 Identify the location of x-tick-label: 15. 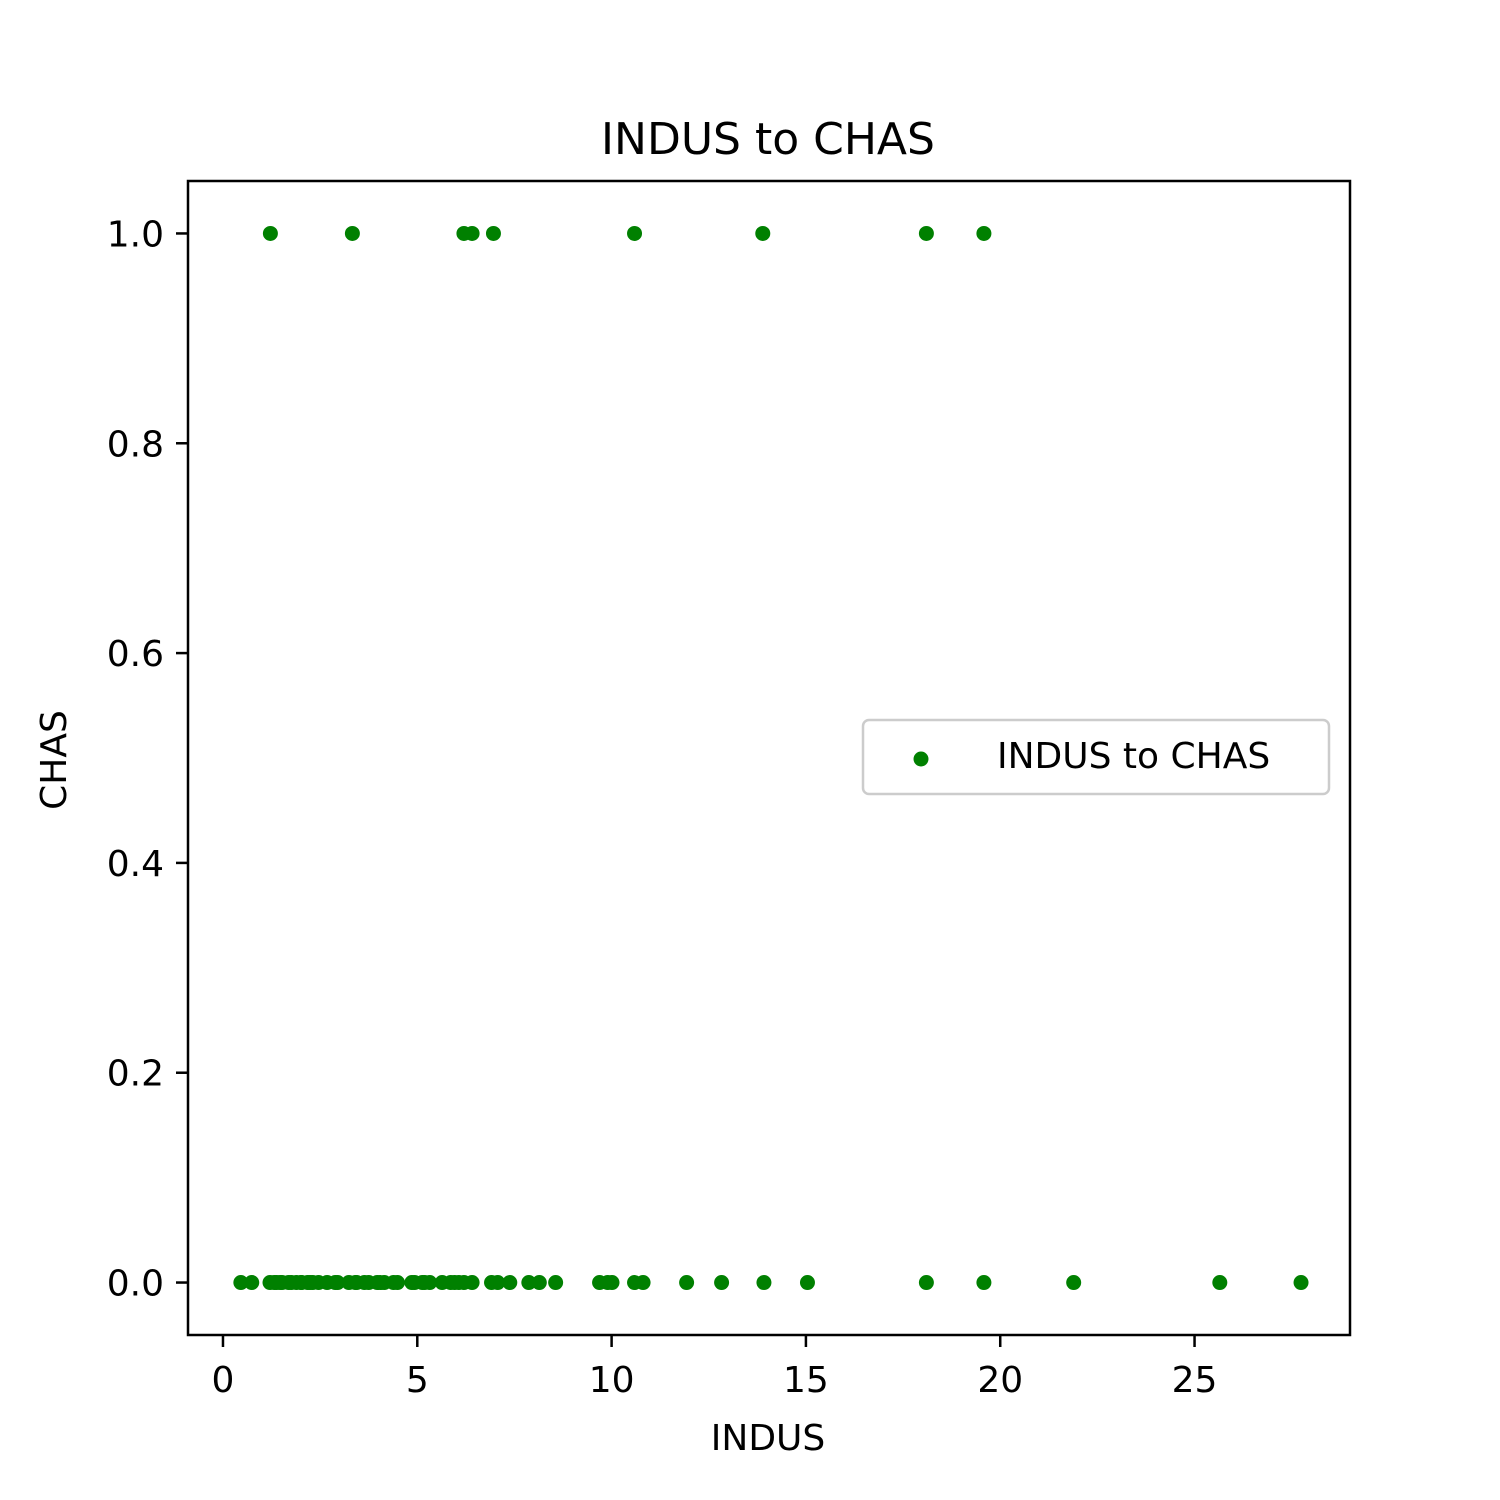
(806, 1380).